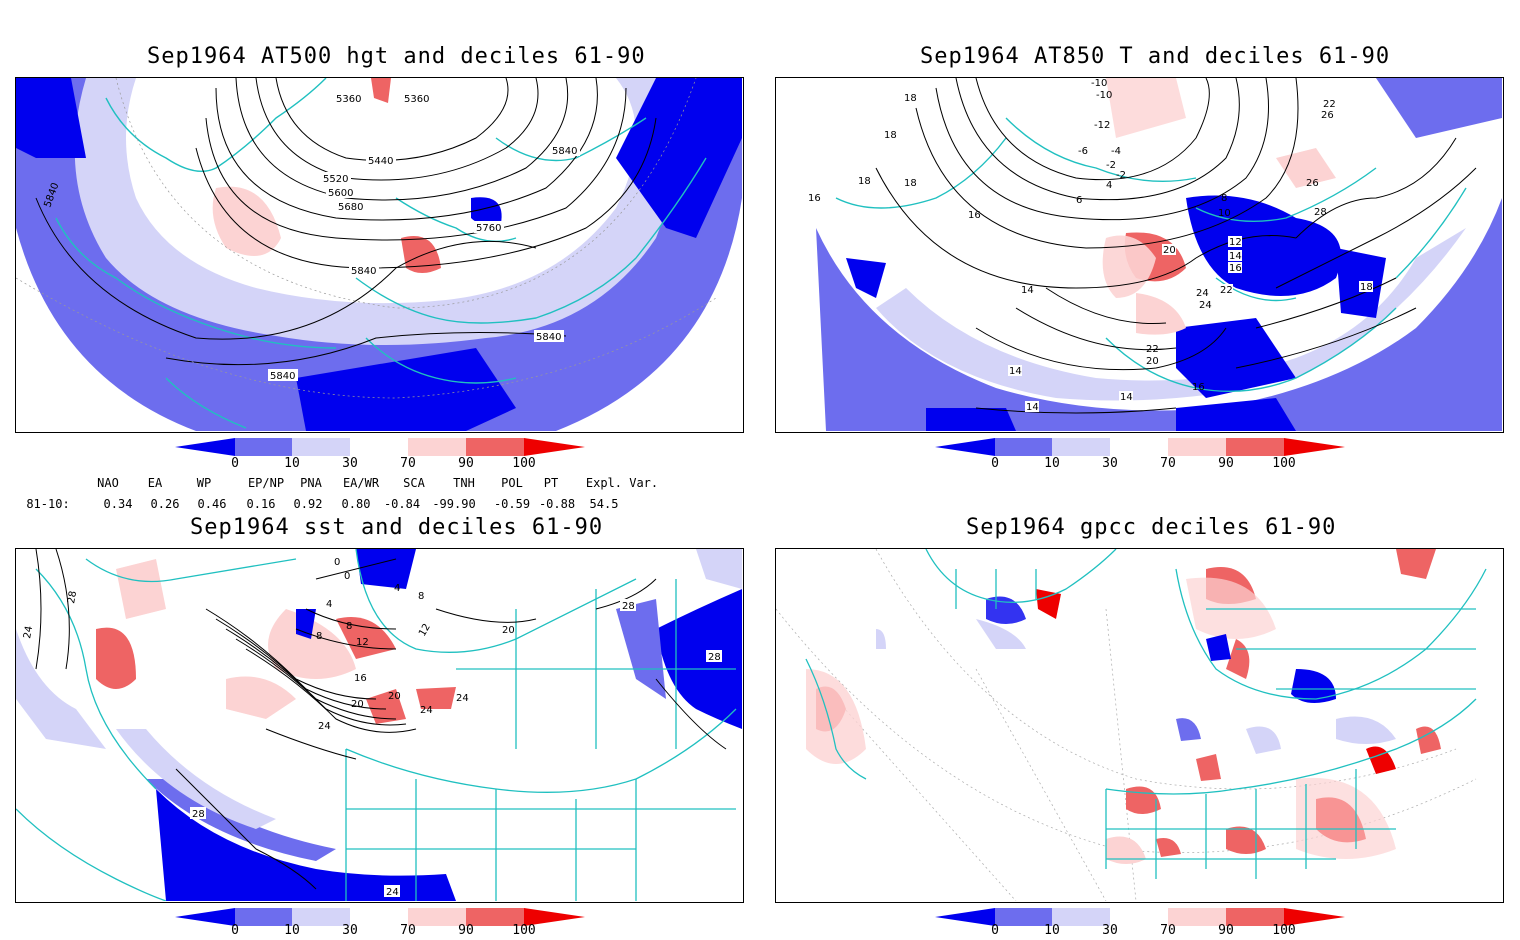 The width and height of the screenshot is (1520, 940). I want to click on index-header: SCA, so click(414, 483).